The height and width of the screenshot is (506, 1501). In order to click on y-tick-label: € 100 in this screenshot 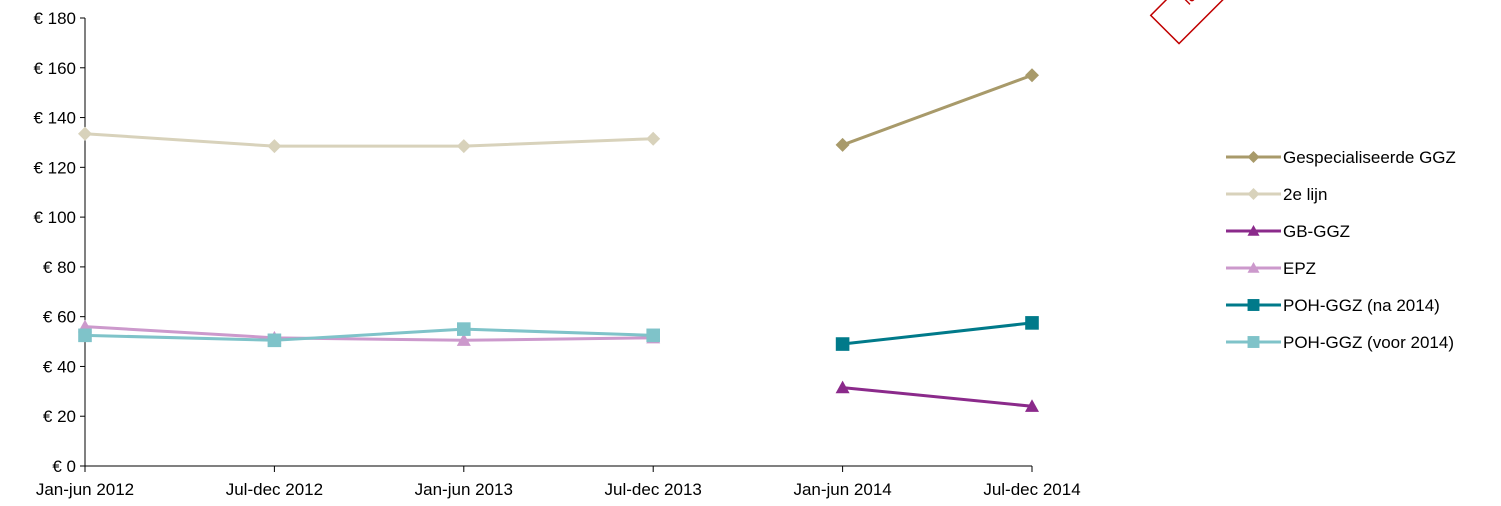, I will do `click(54, 217)`.